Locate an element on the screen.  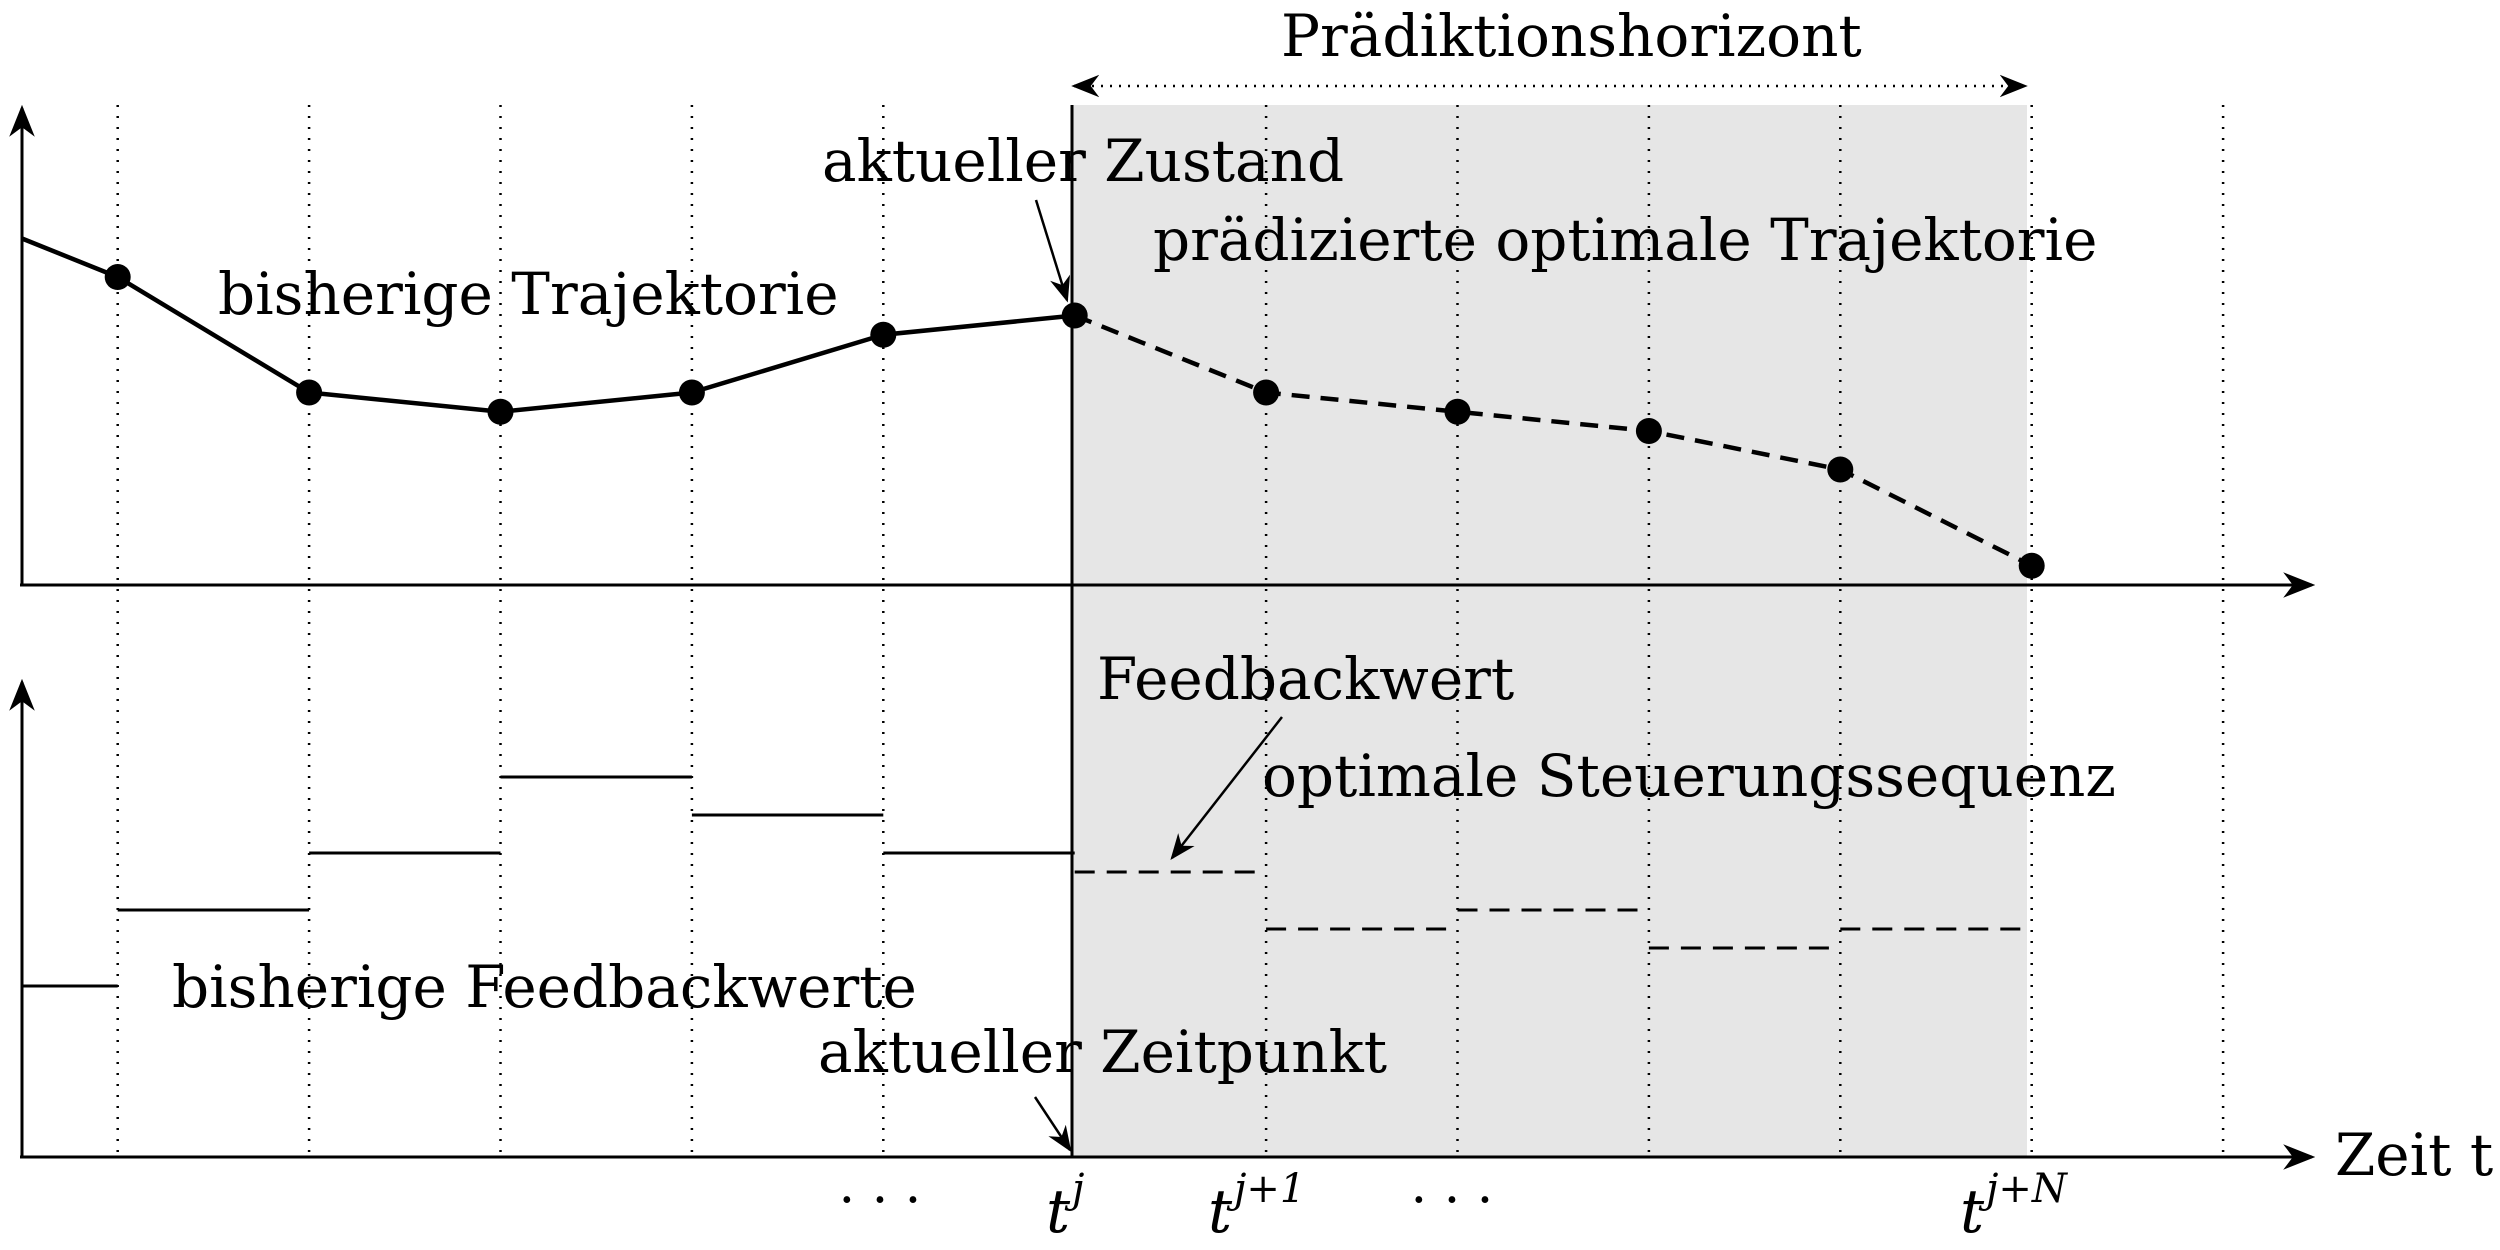
horizon-label: Prädiktionshorizont is located at coordinates (1571, 36).